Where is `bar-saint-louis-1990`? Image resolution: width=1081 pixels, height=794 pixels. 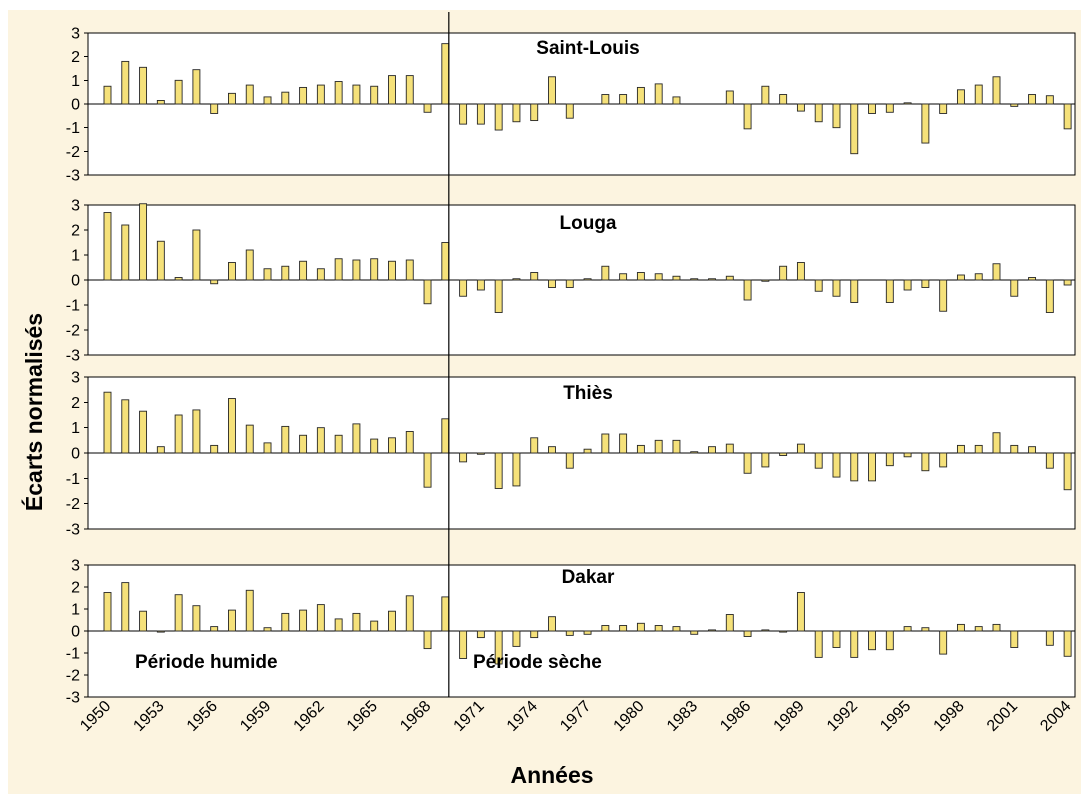 bar-saint-louis-1990 is located at coordinates (818, 113).